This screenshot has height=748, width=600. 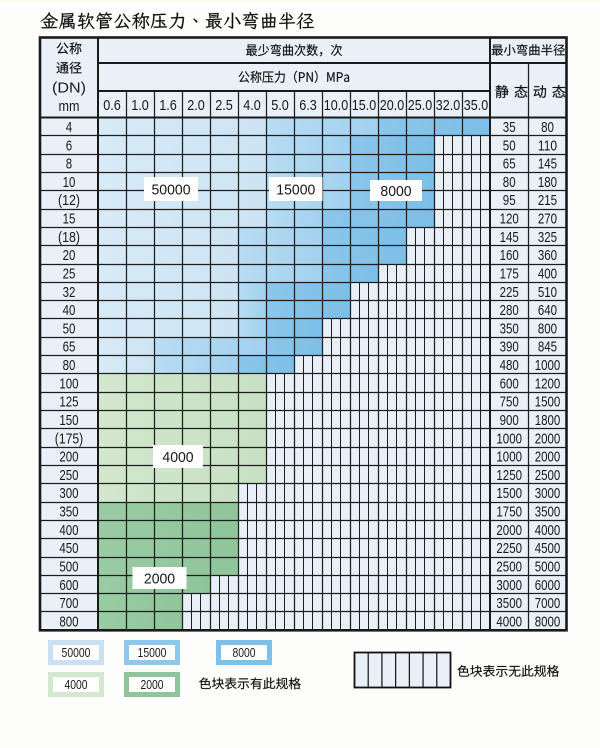 I want to click on svg-text: 2250, so click(x=509, y=549).